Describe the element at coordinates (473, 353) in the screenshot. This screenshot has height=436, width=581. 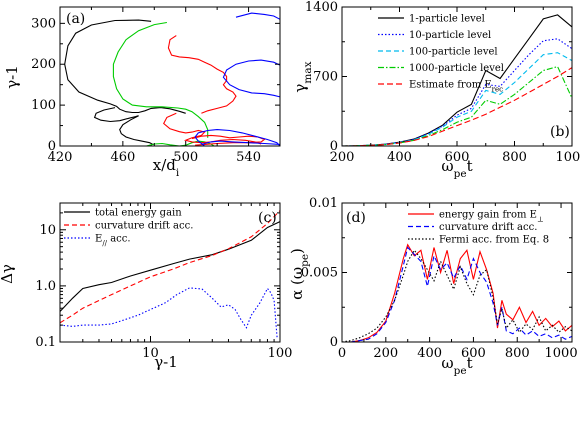
I see `panel-d-x-tick-label: 600` at that location.